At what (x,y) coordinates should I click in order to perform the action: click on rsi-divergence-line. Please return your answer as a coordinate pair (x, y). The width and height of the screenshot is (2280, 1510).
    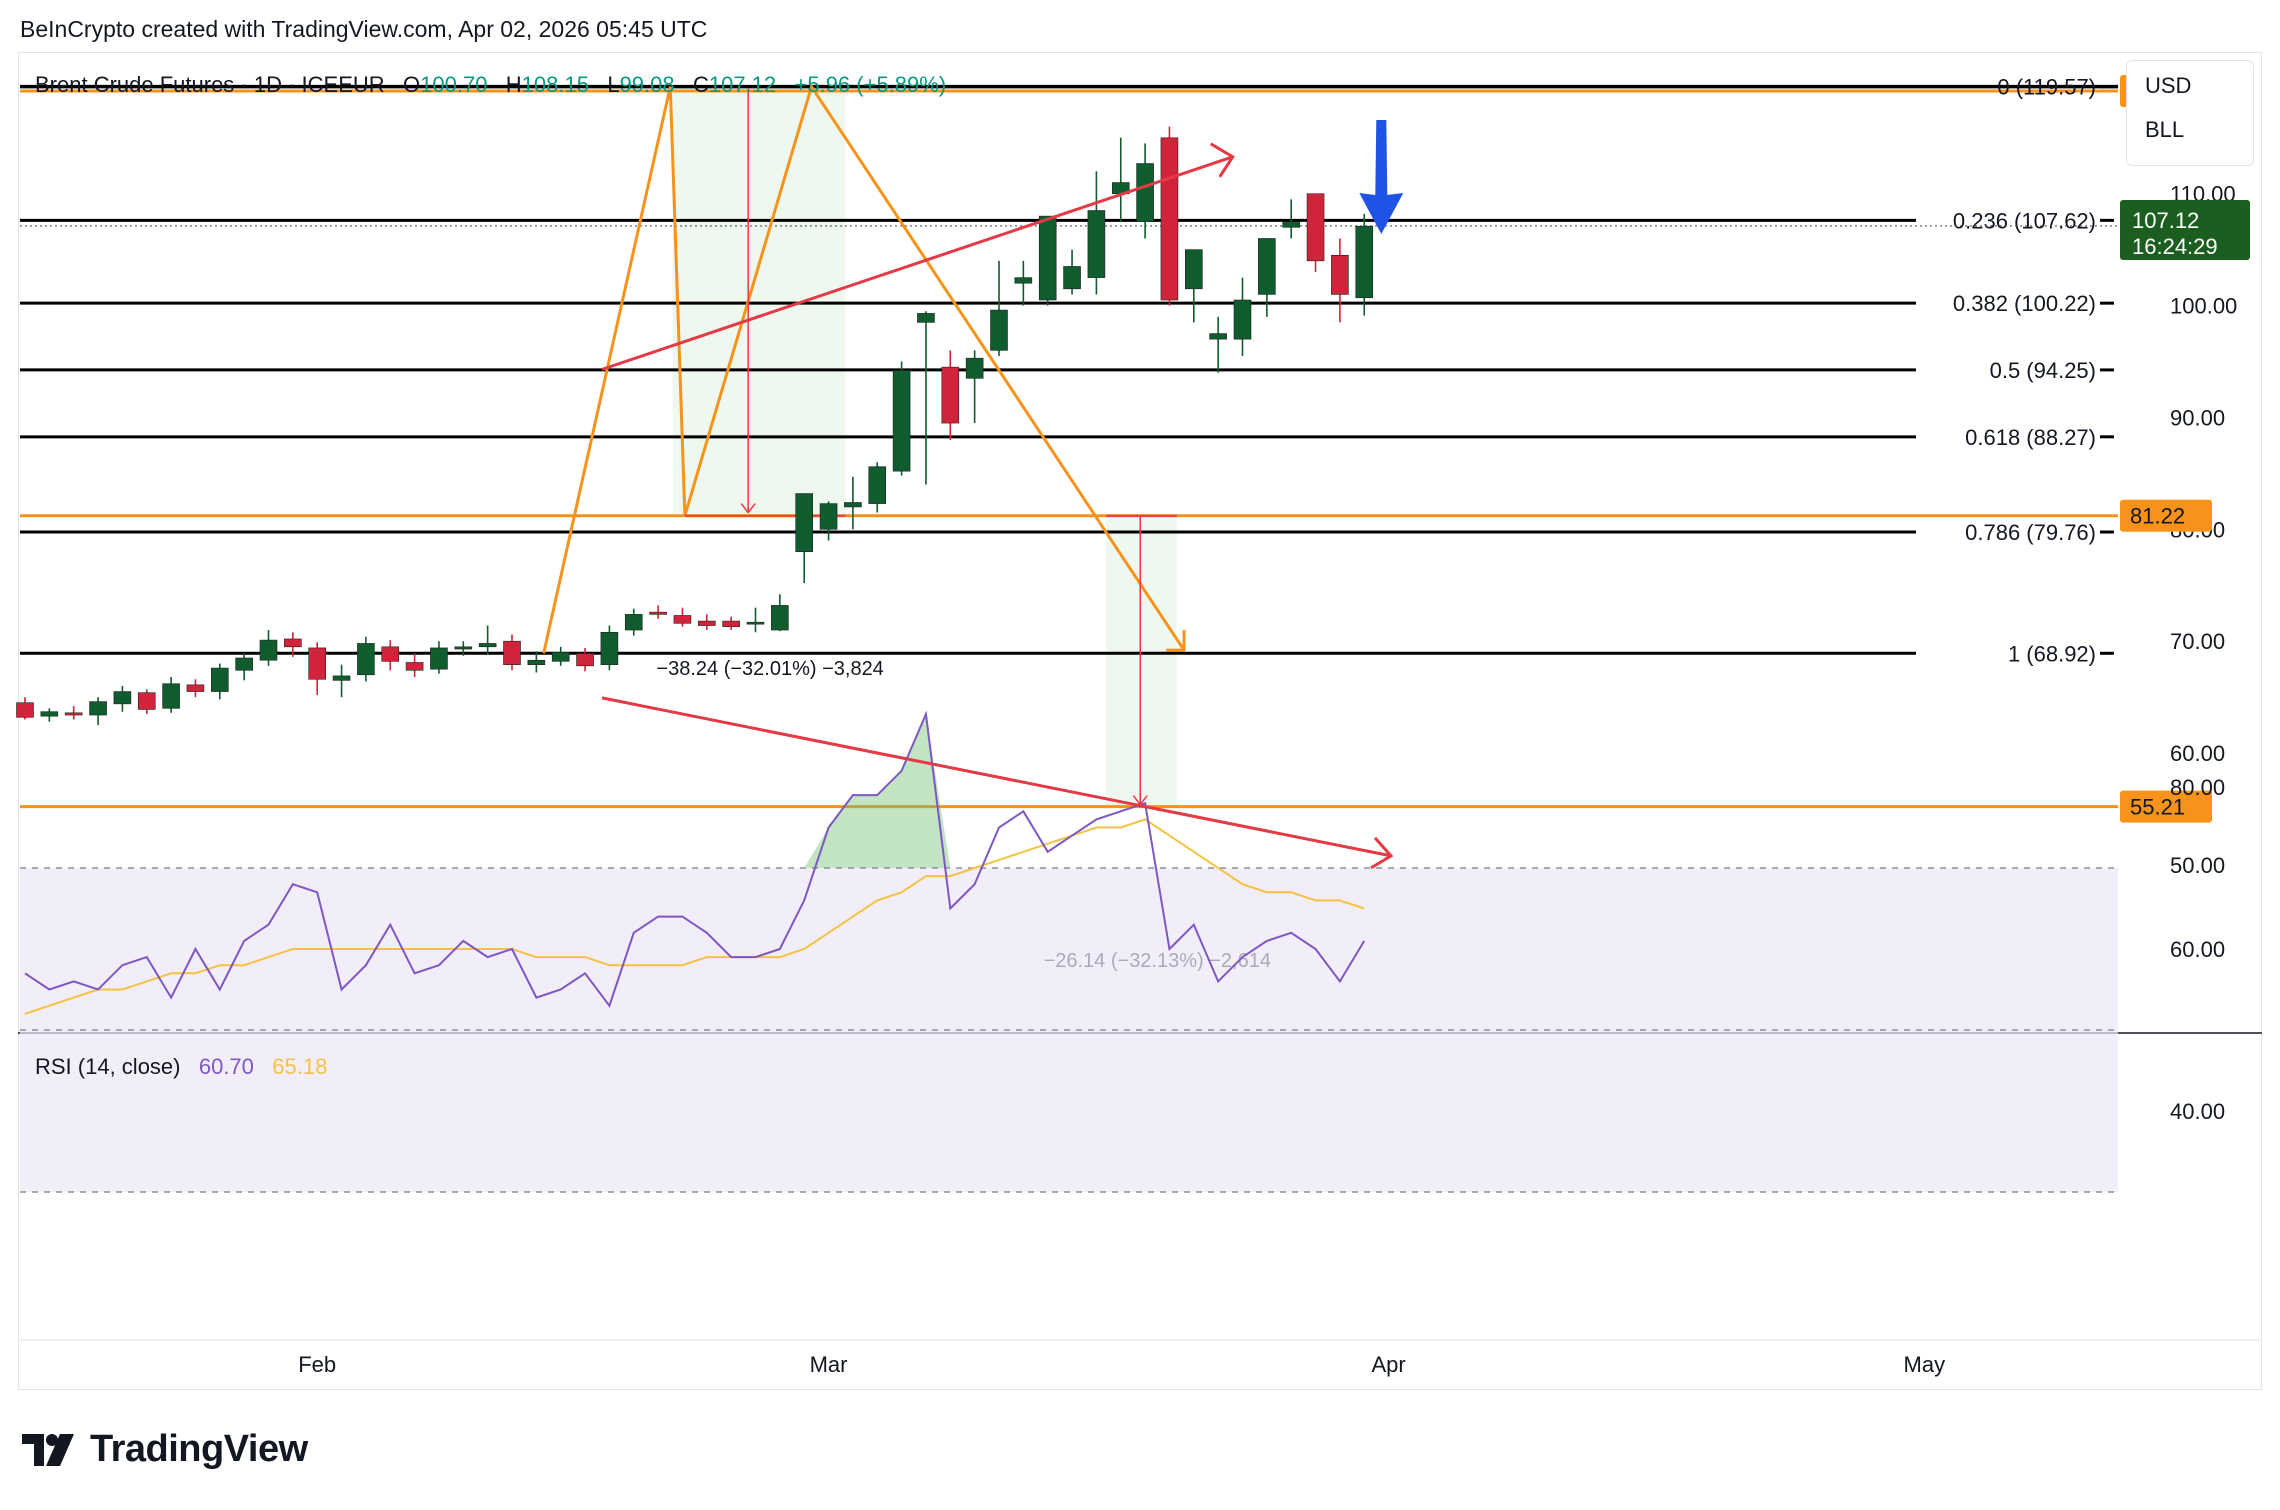
    Looking at the image, I should click on (996, 777).